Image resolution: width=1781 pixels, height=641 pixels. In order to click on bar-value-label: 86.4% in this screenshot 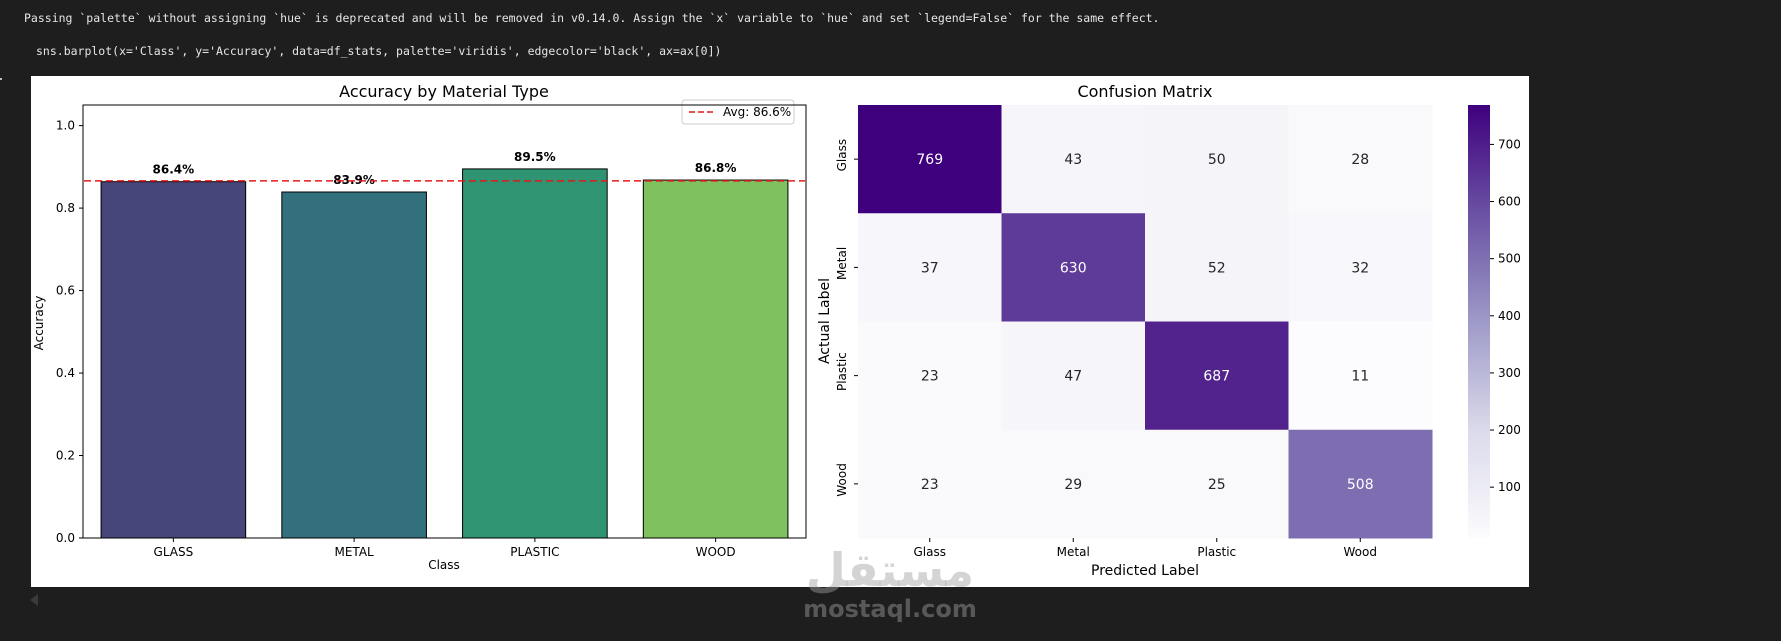, I will do `click(174, 170)`.